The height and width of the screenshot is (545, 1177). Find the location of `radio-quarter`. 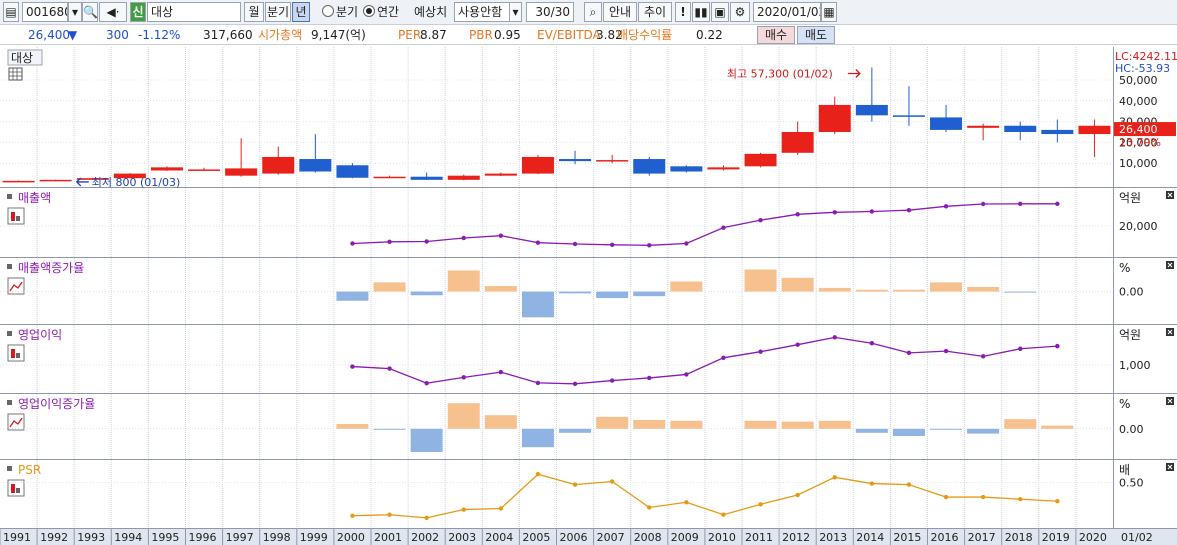

radio-quarter is located at coordinates (328, 11).